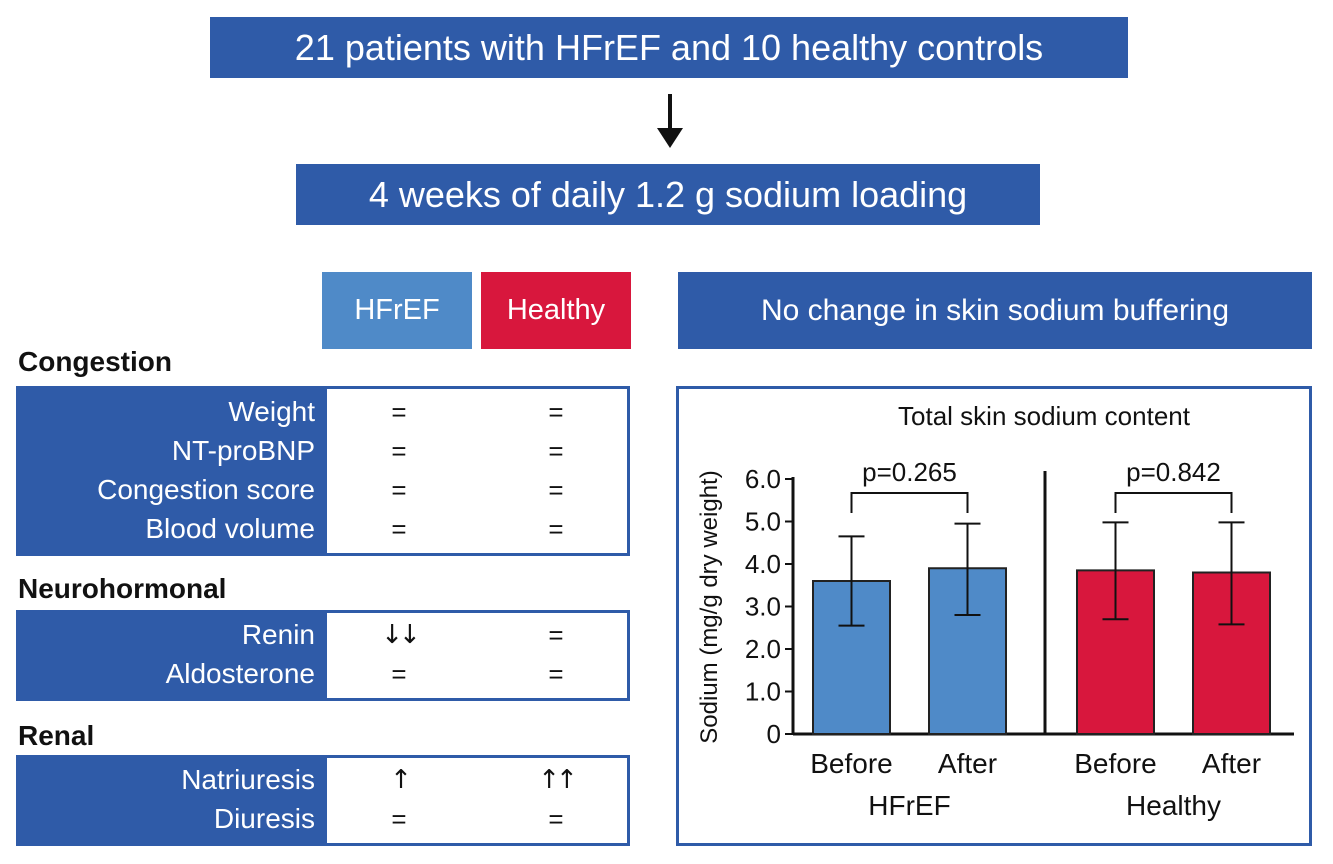 The image size is (1333, 864). Describe the element at coordinates (668, 194) in the screenshot. I see `sodium-loading-box: 4 weeks of daily 1.2 g sodium loading` at that location.